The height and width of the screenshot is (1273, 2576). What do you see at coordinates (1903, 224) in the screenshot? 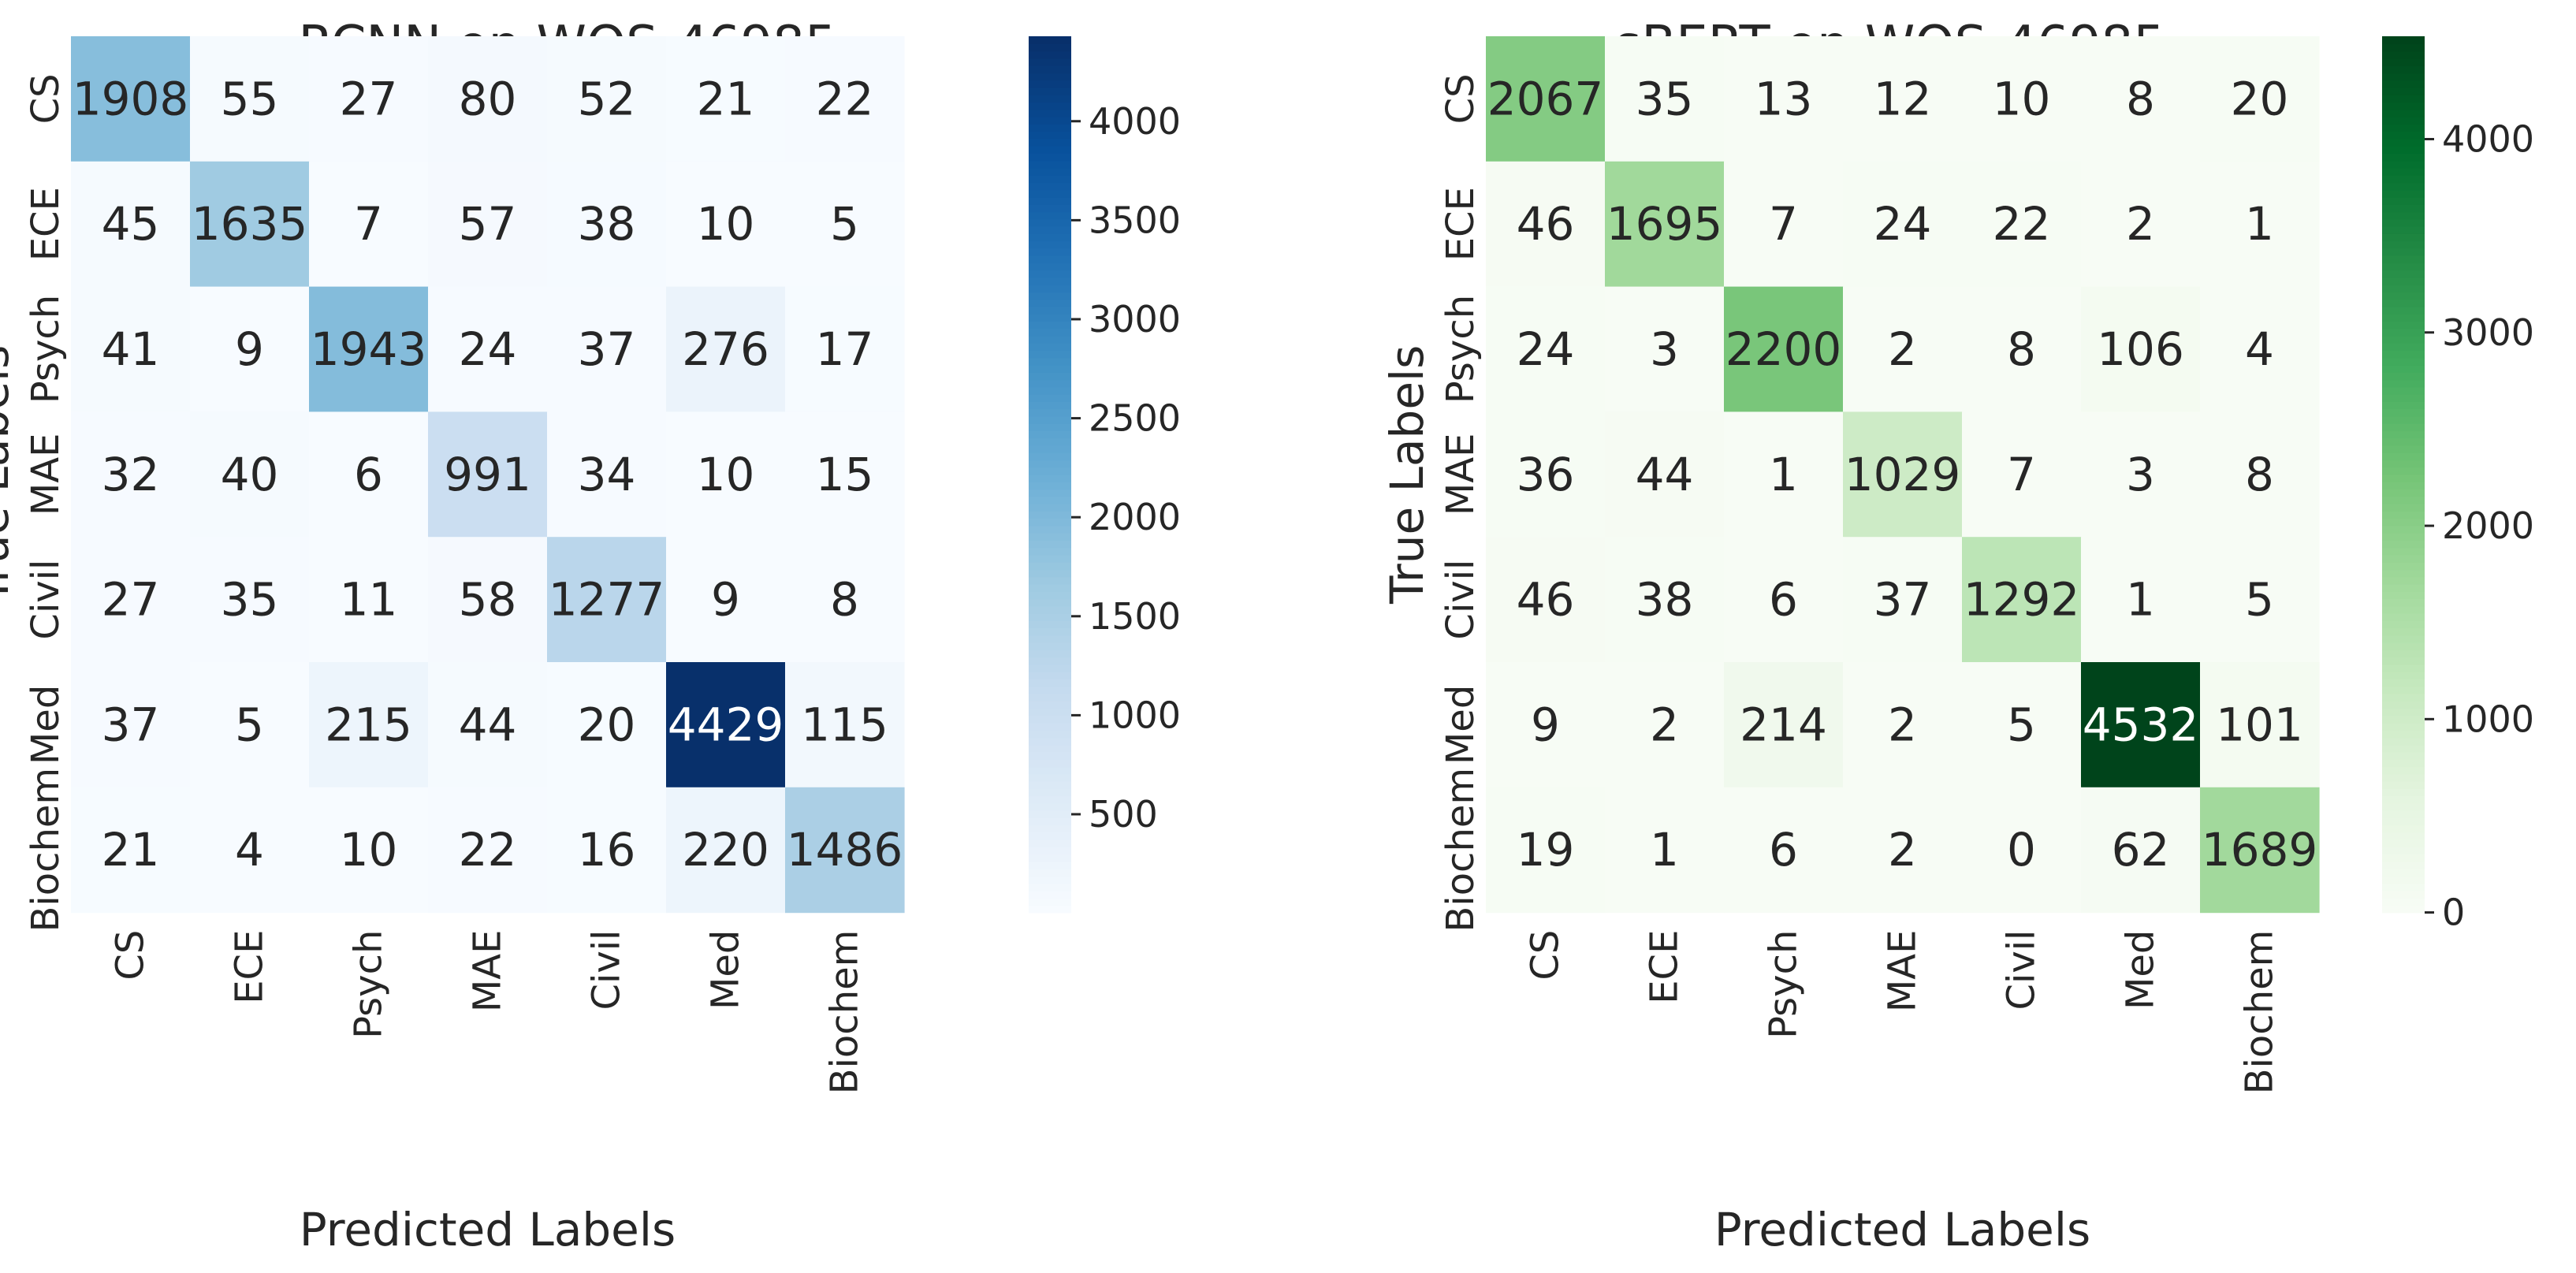
I see `data-label-1-3: 24` at bounding box center [1903, 224].